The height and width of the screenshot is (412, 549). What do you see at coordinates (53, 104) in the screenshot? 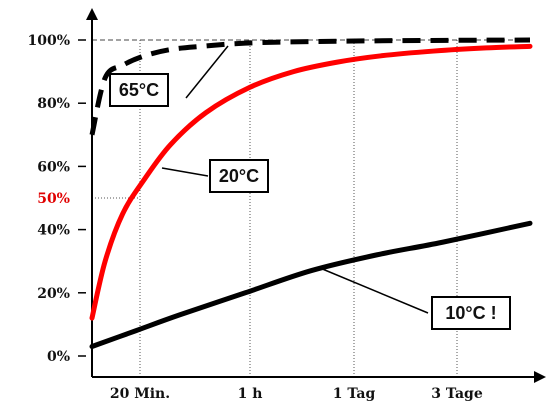
I see `y-tick-label-4: 80%` at bounding box center [53, 104].